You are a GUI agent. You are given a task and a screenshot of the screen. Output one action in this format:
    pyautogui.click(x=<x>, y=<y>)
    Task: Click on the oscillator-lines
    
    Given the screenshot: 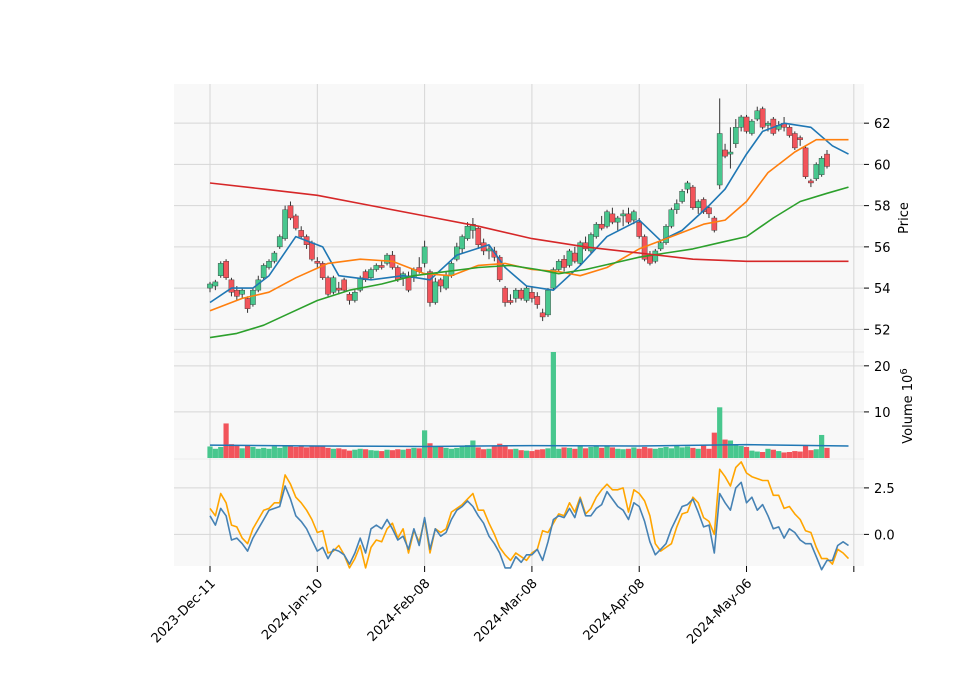 What is the action you would take?
    pyautogui.click(x=529, y=516)
    